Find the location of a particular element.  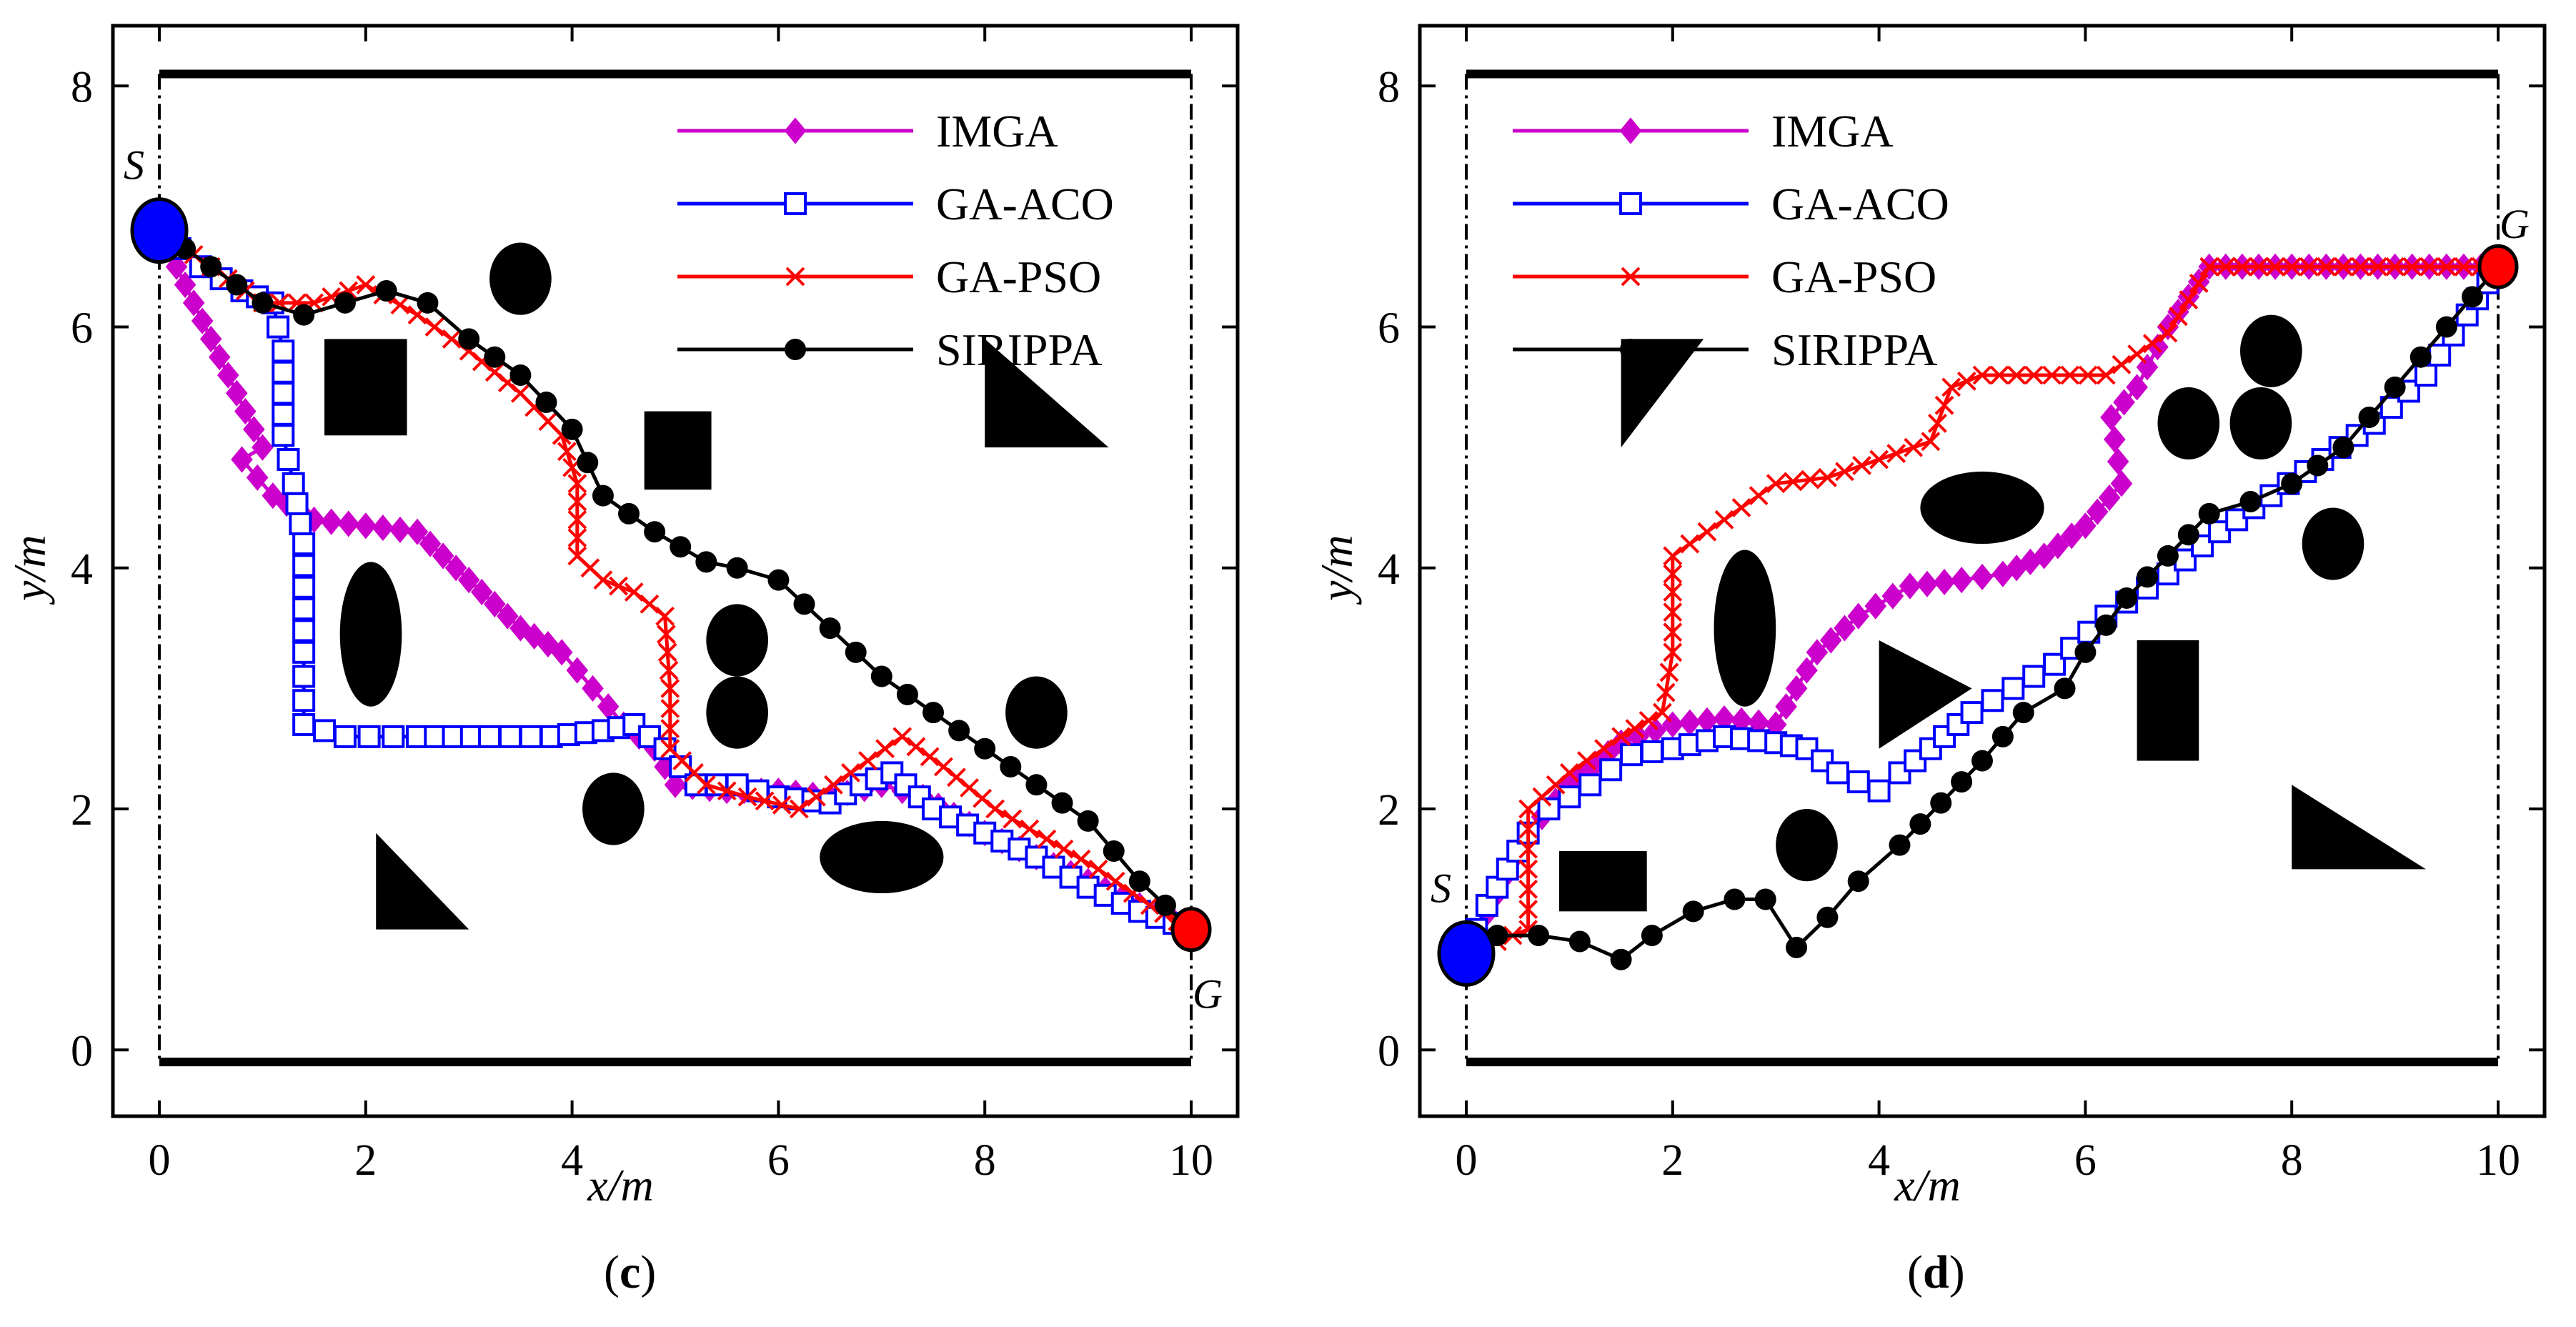

goal-label: G is located at coordinates (1208, 994).